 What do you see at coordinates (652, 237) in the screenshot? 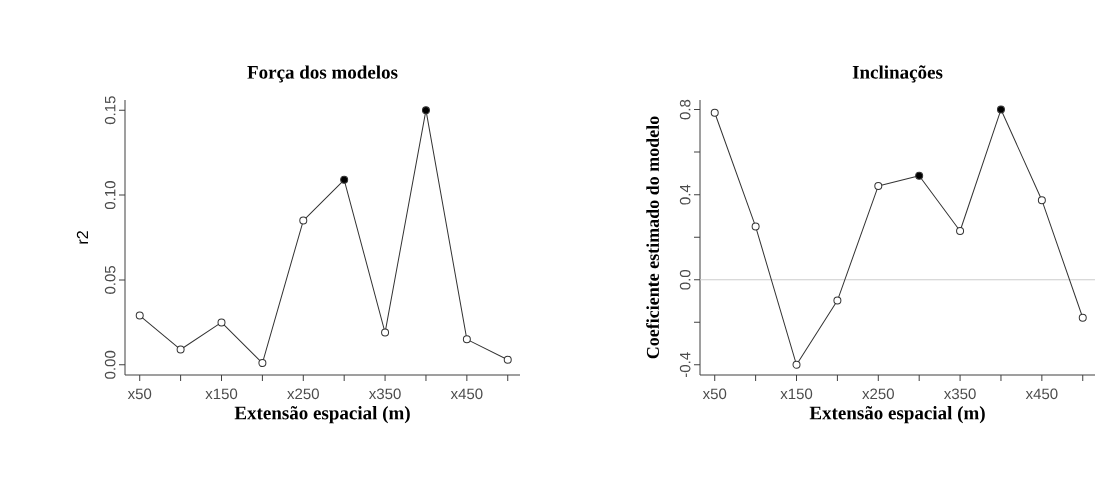
I see `y-axis-title: Coeficiente estimado do modelo` at bounding box center [652, 237].